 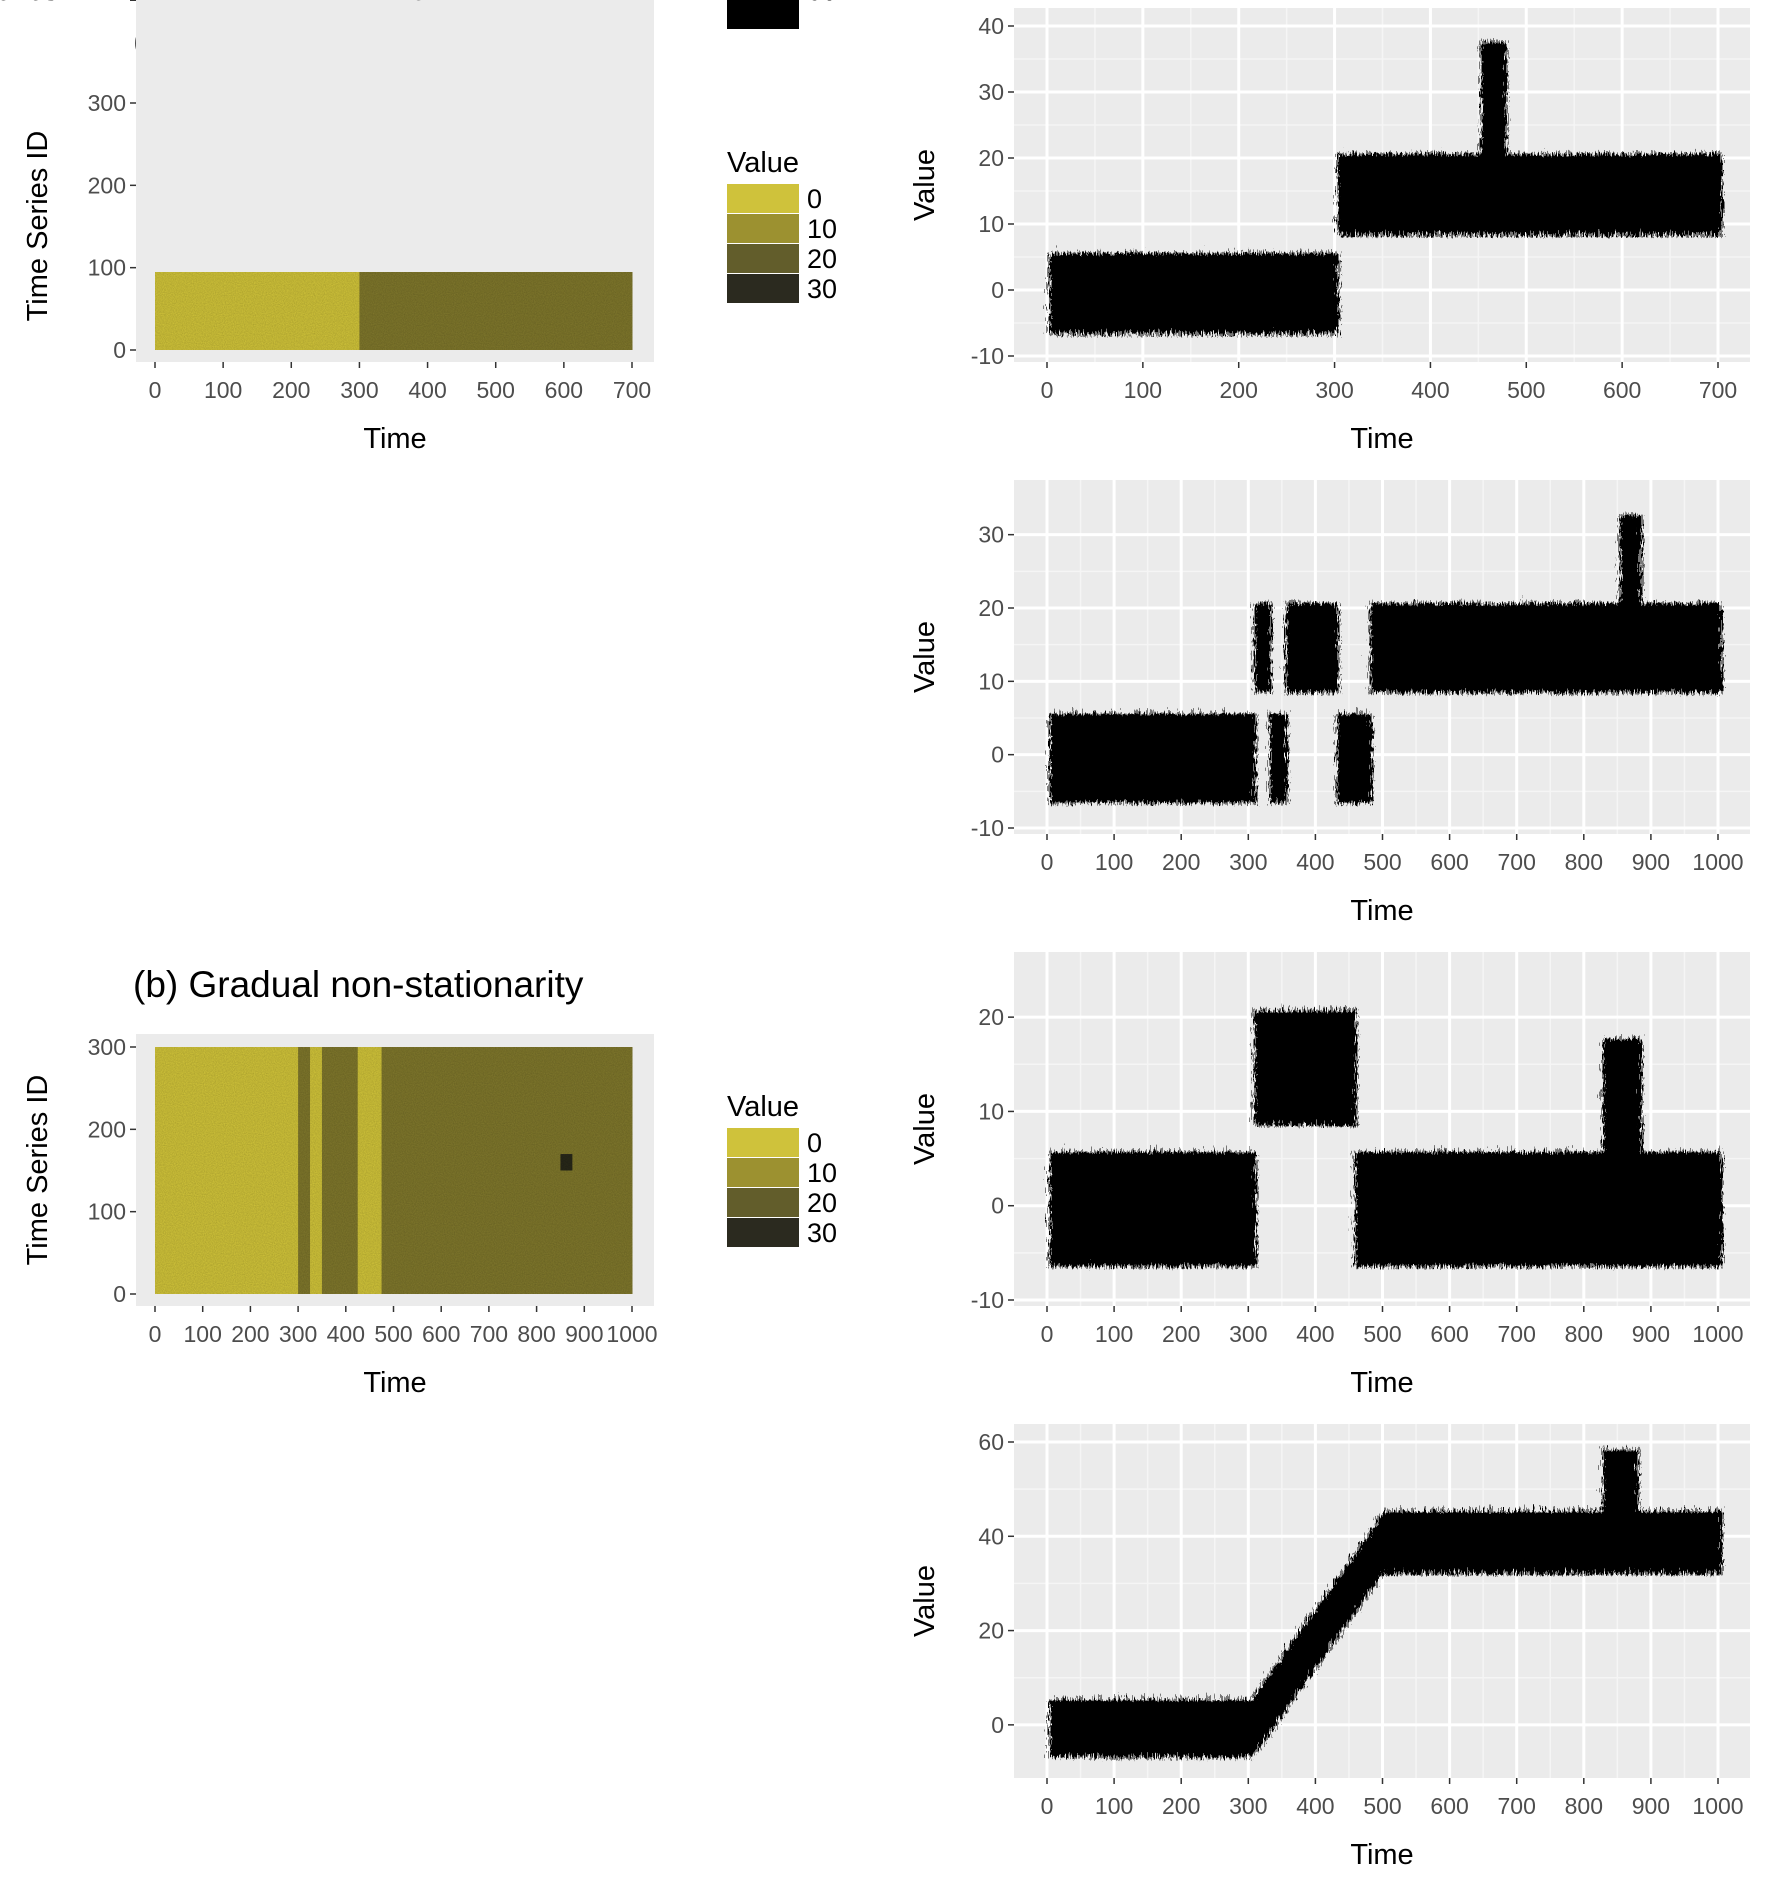 I want to click on y-tick-label: 40, so click(x=991, y=1536).